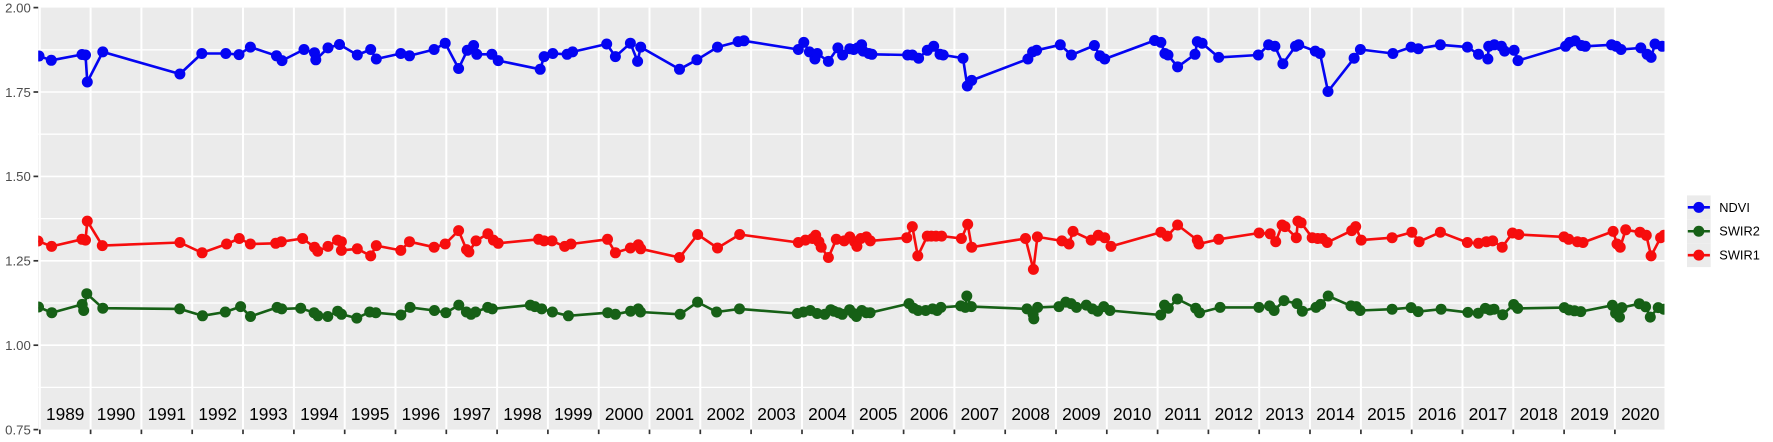 The height and width of the screenshot is (442, 1773). I want to click on svg-text: 2010, so click(1132, 414).